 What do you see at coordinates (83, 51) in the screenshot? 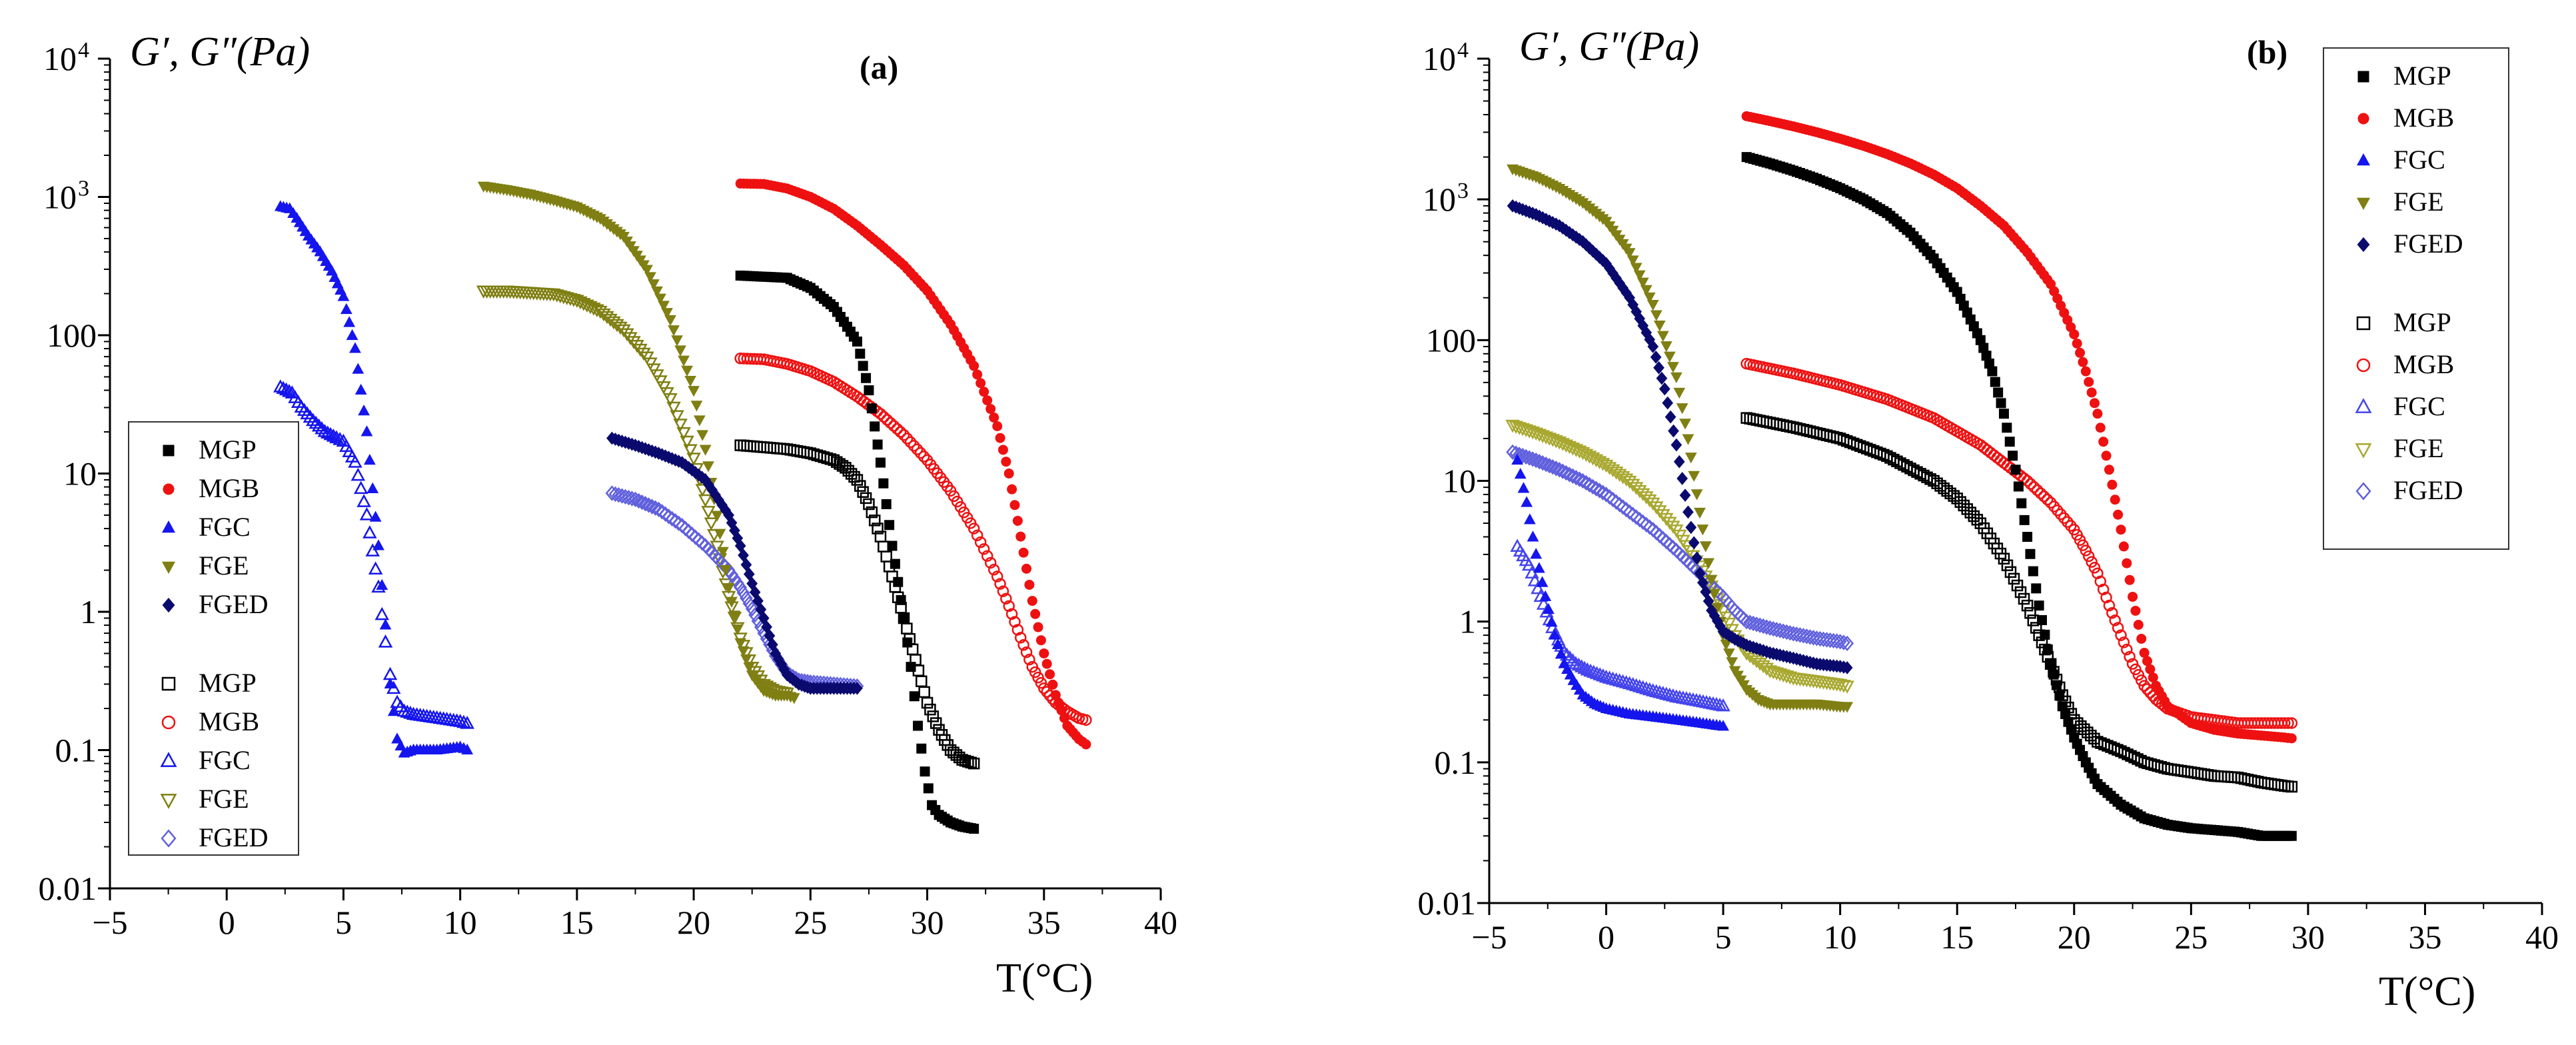
I see `y-tick-label-exponent: 4` at bounding box center [83, 51].